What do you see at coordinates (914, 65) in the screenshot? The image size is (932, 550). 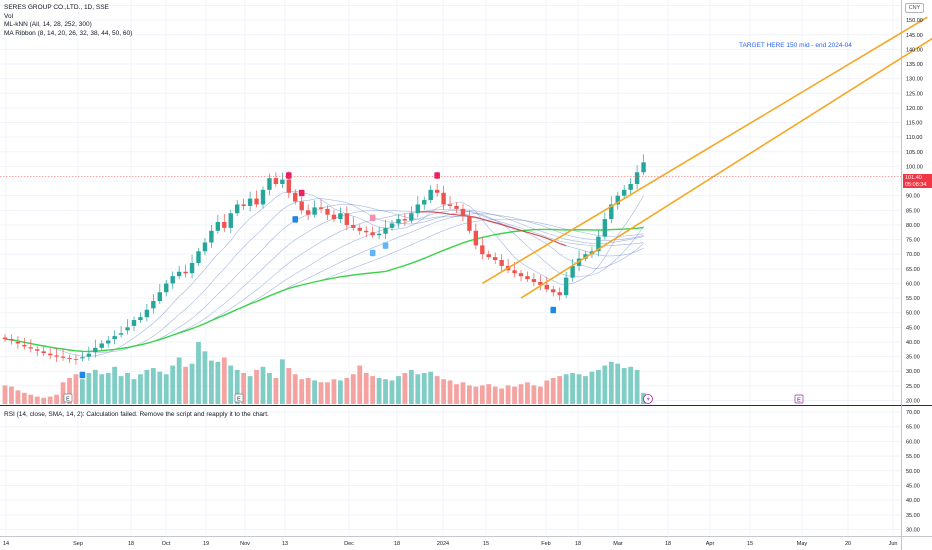 I see `price-tick-label: 135.00` at bounding box center [914, 65].